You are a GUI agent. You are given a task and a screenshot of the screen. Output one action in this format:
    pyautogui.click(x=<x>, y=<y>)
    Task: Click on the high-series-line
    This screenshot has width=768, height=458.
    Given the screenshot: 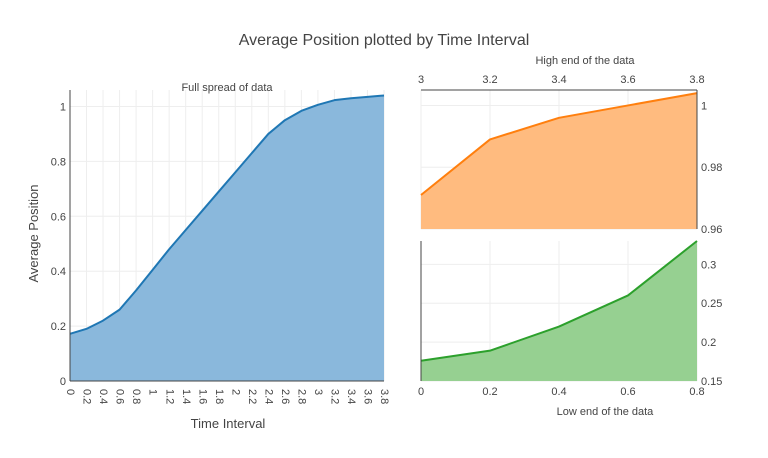 What is the action you would take?
    pyautogui.click(x=559, y=144)
    